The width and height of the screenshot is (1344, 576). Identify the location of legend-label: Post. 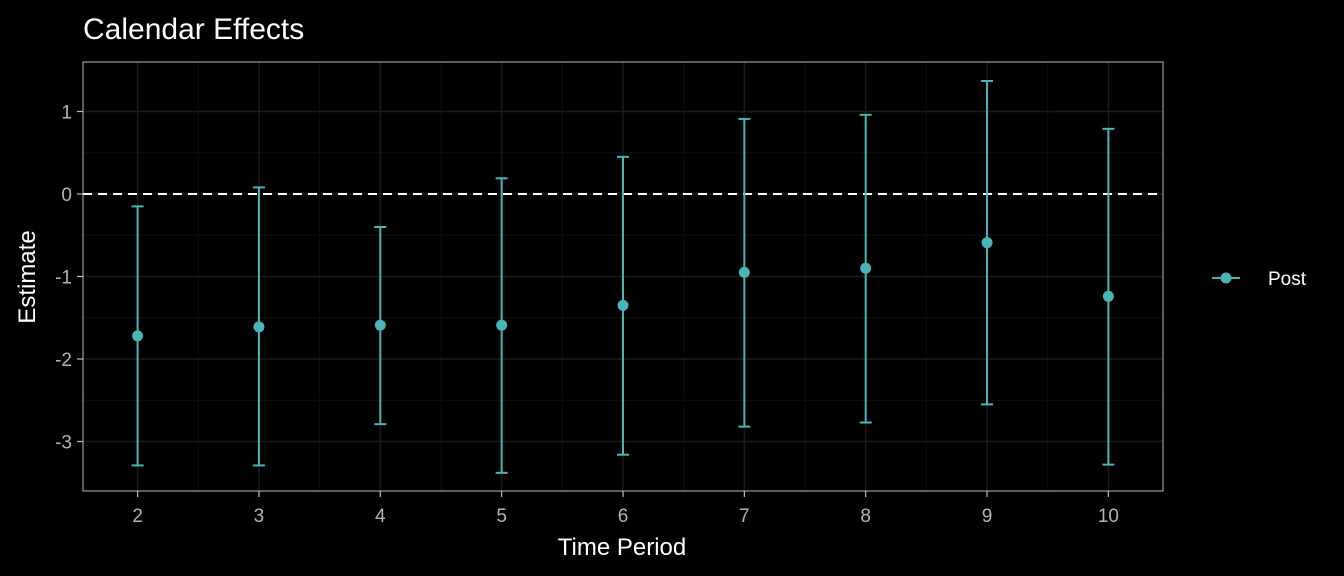
(1287, 279).